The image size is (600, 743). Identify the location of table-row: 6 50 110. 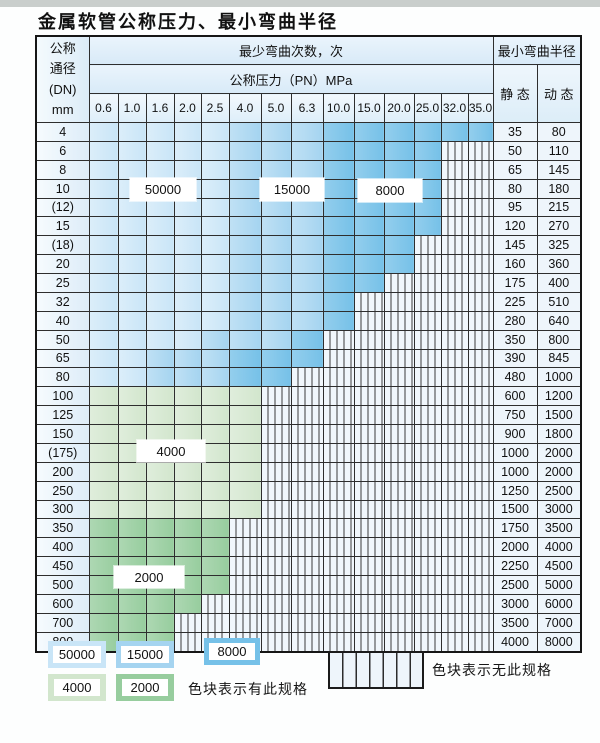
(308, 150).